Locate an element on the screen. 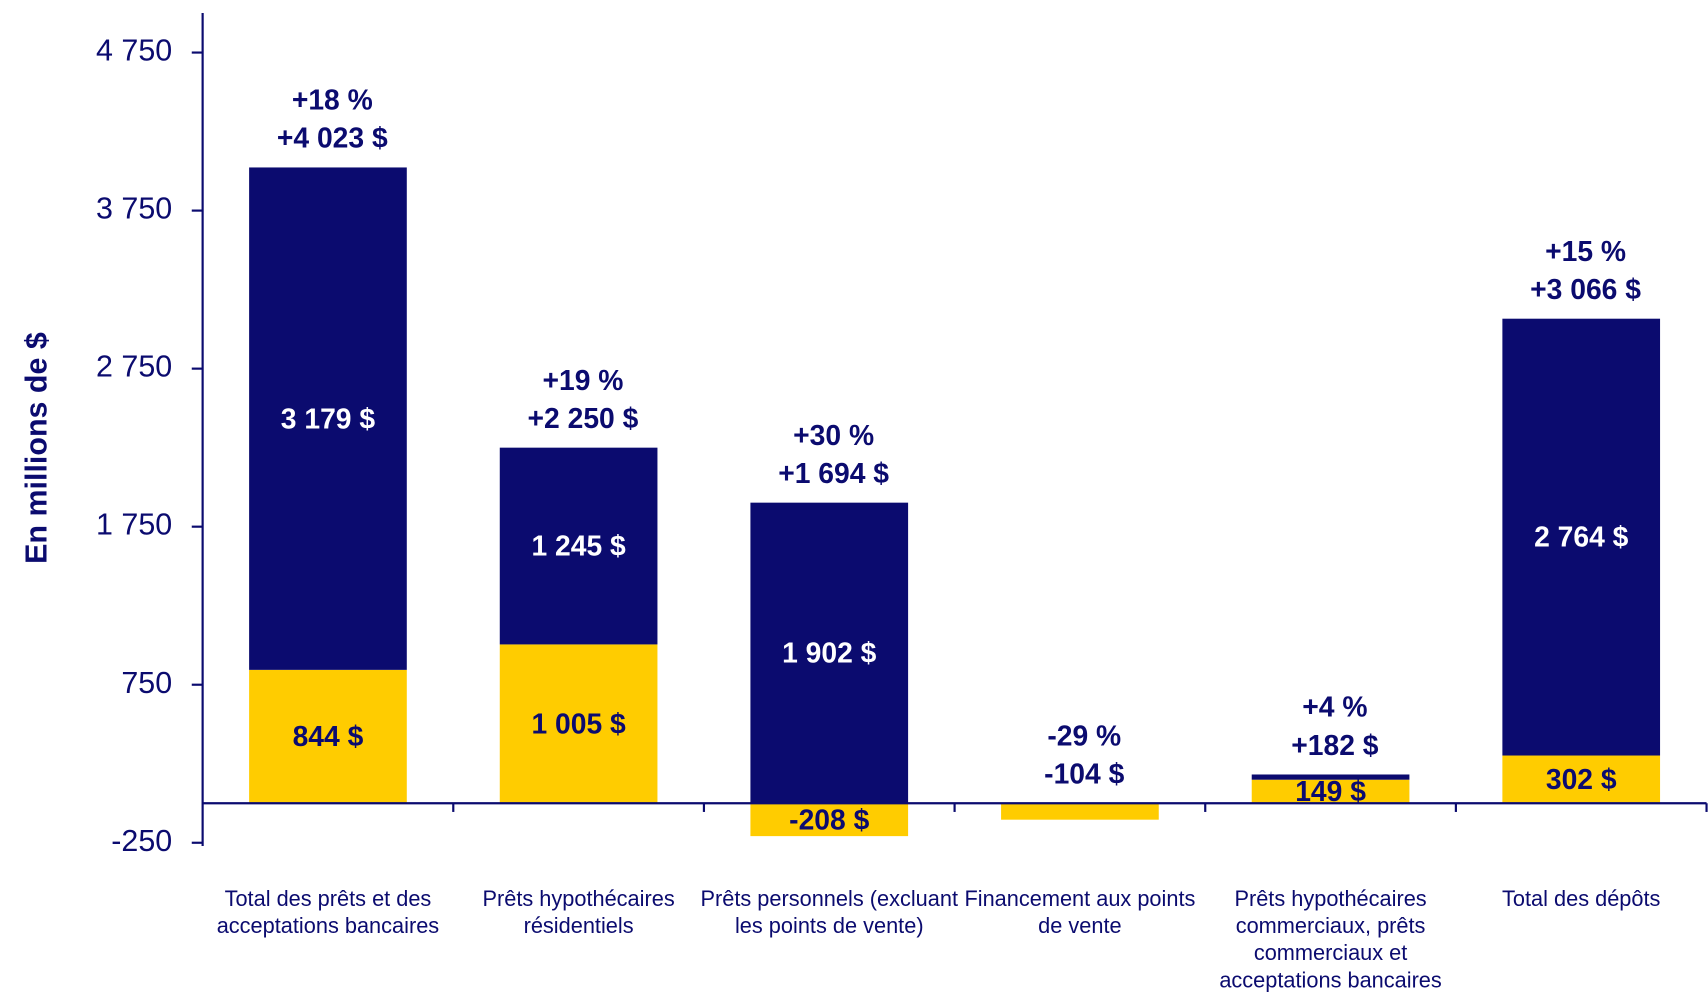 This screenshot has width=1708, height=995. data-label: 844 $ is located at coordinates (328, 736).